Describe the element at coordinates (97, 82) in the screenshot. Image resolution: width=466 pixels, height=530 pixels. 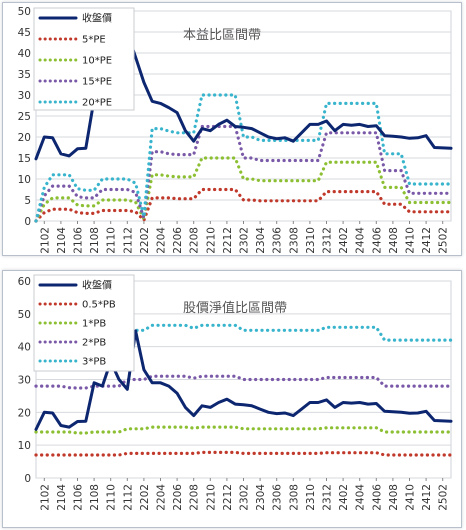
I see `legend-label: 15*PE` at that location.